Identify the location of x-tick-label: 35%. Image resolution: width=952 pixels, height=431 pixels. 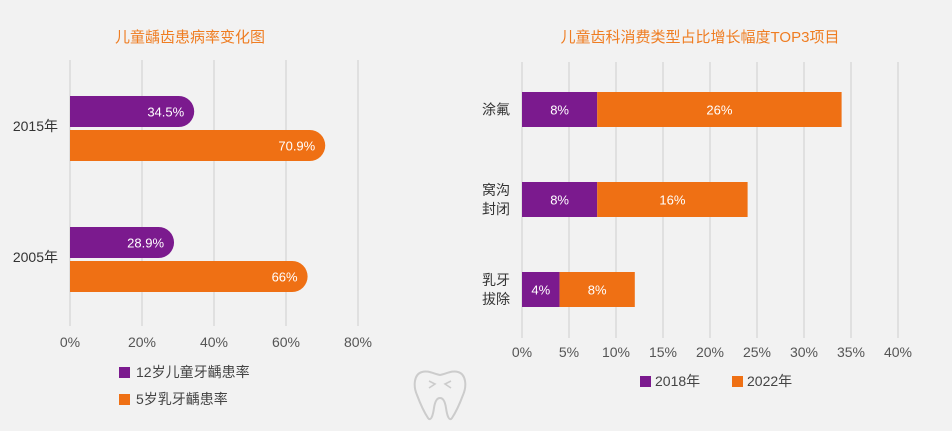
(851, 352).